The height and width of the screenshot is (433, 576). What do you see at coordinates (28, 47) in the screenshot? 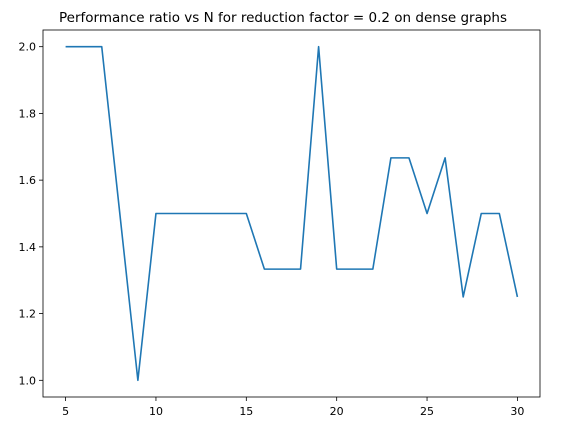
I see `y-tick-label: 2.0` at bounding box center [28, 47].